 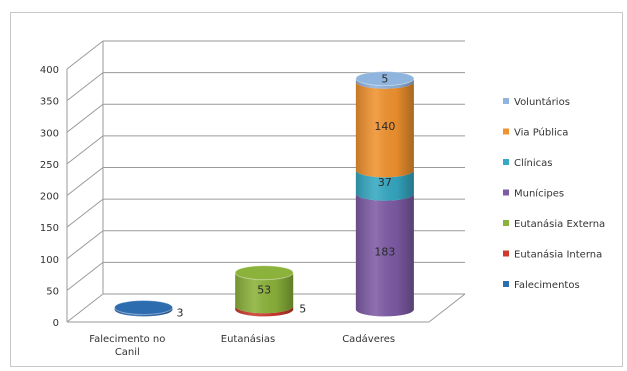 I want to click on y-tick-label: 50, so click(x=52, y=291).